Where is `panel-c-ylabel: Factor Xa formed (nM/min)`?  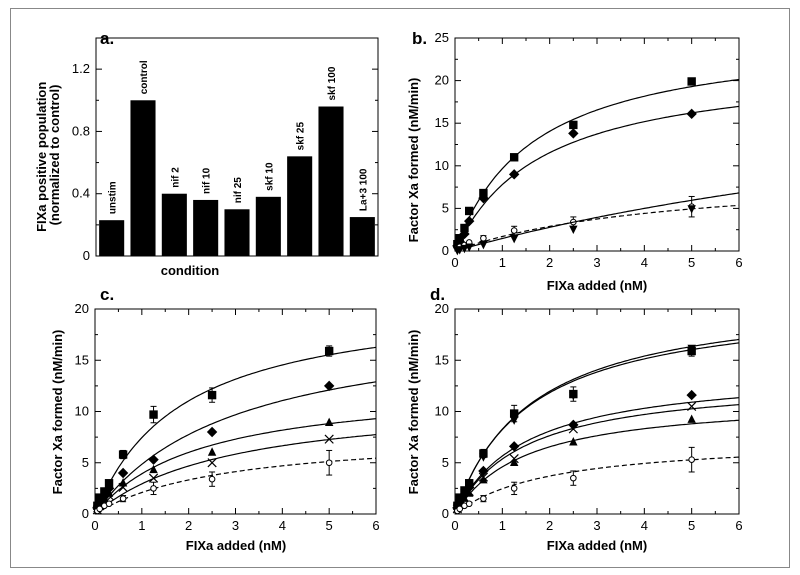 panel-c-ylabel: Factor Xa formed (nM/min) is located at coordinates (57, 412).